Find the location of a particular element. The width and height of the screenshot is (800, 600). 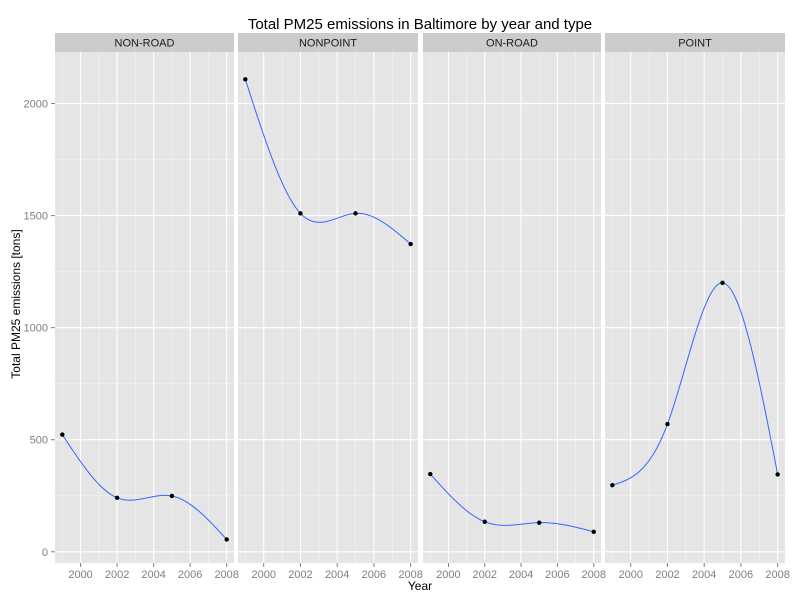

facet-strip-label: ON-ROAD is located at coordinates (512, 44).